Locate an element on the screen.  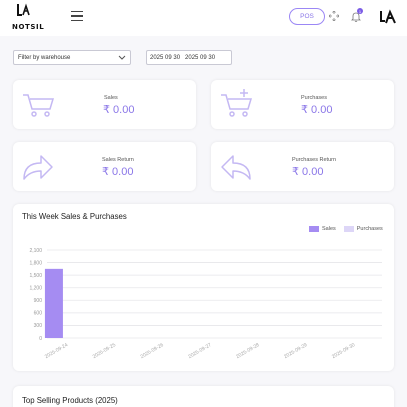
sales-card: Sales ₹ 0.00 is located at coordinates (104, 104).